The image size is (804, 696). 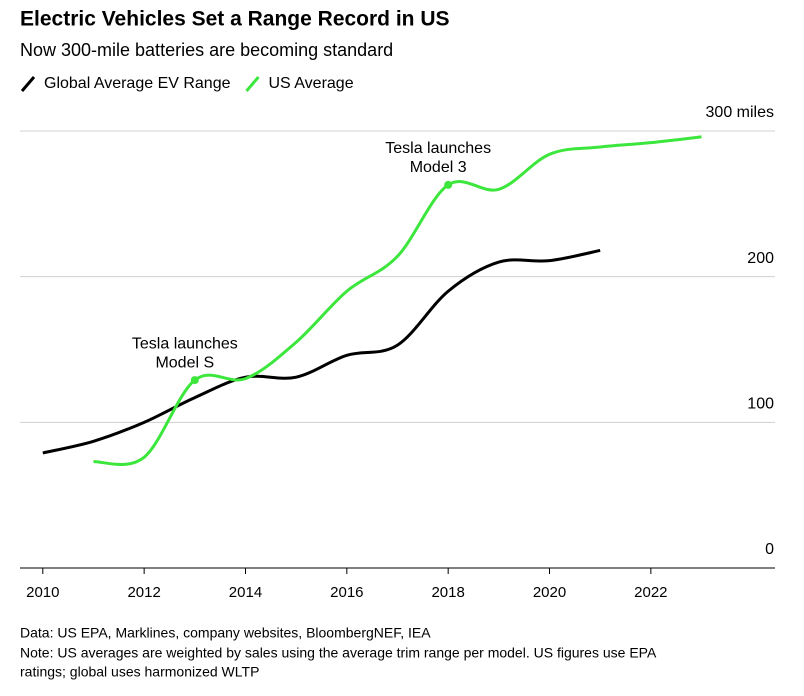 What do you see at coordinates (650, 592) in the screenshot?
I see `x-tick-label: 2022` at bounding box center [650, 592].